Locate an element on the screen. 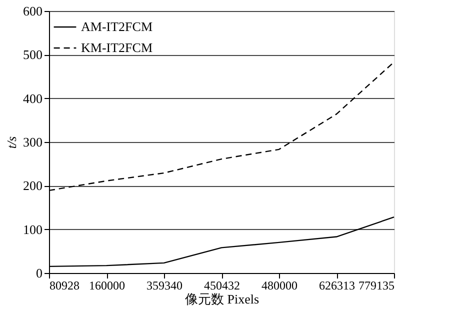 The height and width of the screenshot is (325, 451). y-axis-title: t/s is located at coordinates (11, 142).